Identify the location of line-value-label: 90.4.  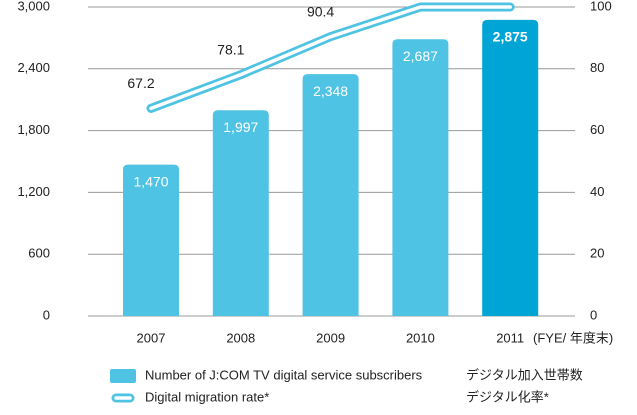
(320, 11).